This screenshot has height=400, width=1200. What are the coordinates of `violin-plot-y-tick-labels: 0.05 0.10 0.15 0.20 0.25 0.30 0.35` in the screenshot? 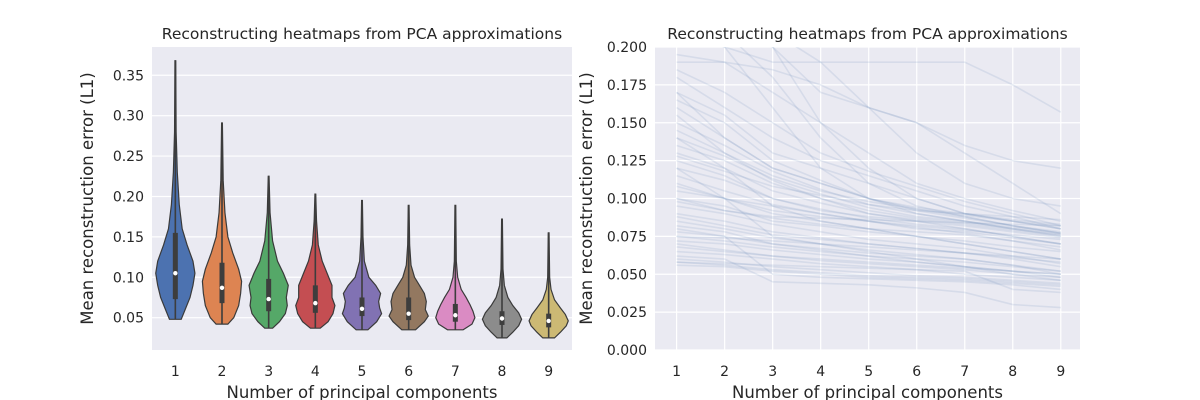 It's located at (128, 197).